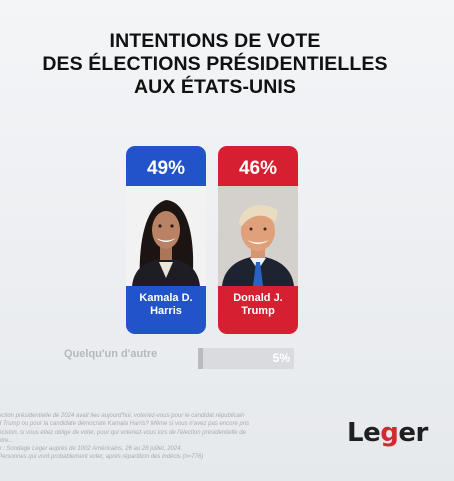 Image resolution: width=454 pixels, height=481 pixels. What do you see at coordinates (258, 236) in the screenshot?
I see `trump-portrait` at bounding box center [258, 236].